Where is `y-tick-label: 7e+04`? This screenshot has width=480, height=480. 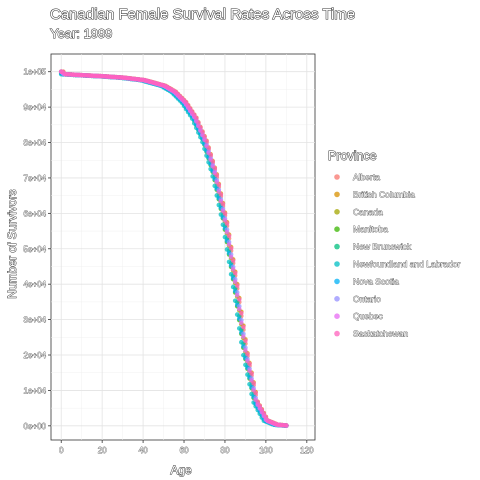
y-tick-label: 7e+04 is located at coordinates (35, 178).